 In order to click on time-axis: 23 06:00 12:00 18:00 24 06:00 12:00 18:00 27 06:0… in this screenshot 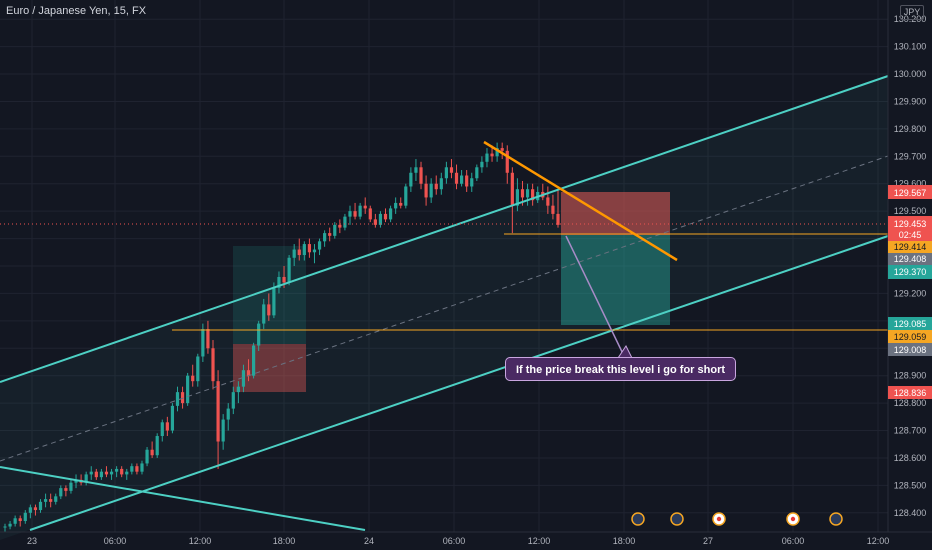, I will do `click(466, 538)`.